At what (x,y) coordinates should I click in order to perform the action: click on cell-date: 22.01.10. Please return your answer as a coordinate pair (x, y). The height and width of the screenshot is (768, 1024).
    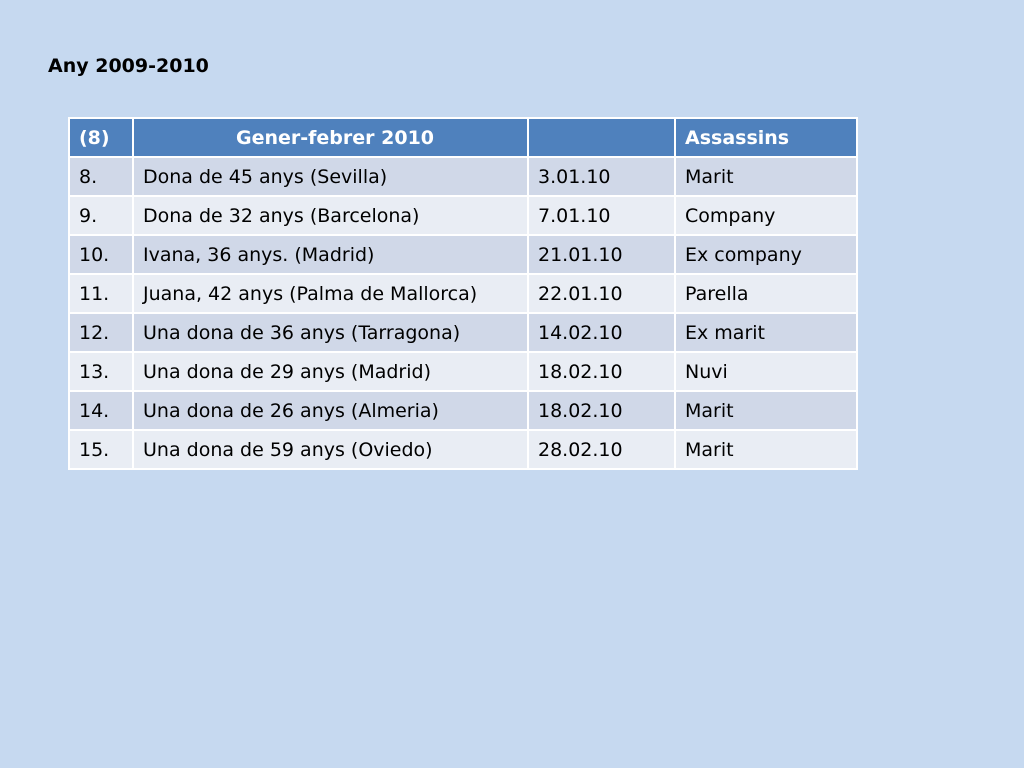
    Looking at the image, I should click on (601, 293).